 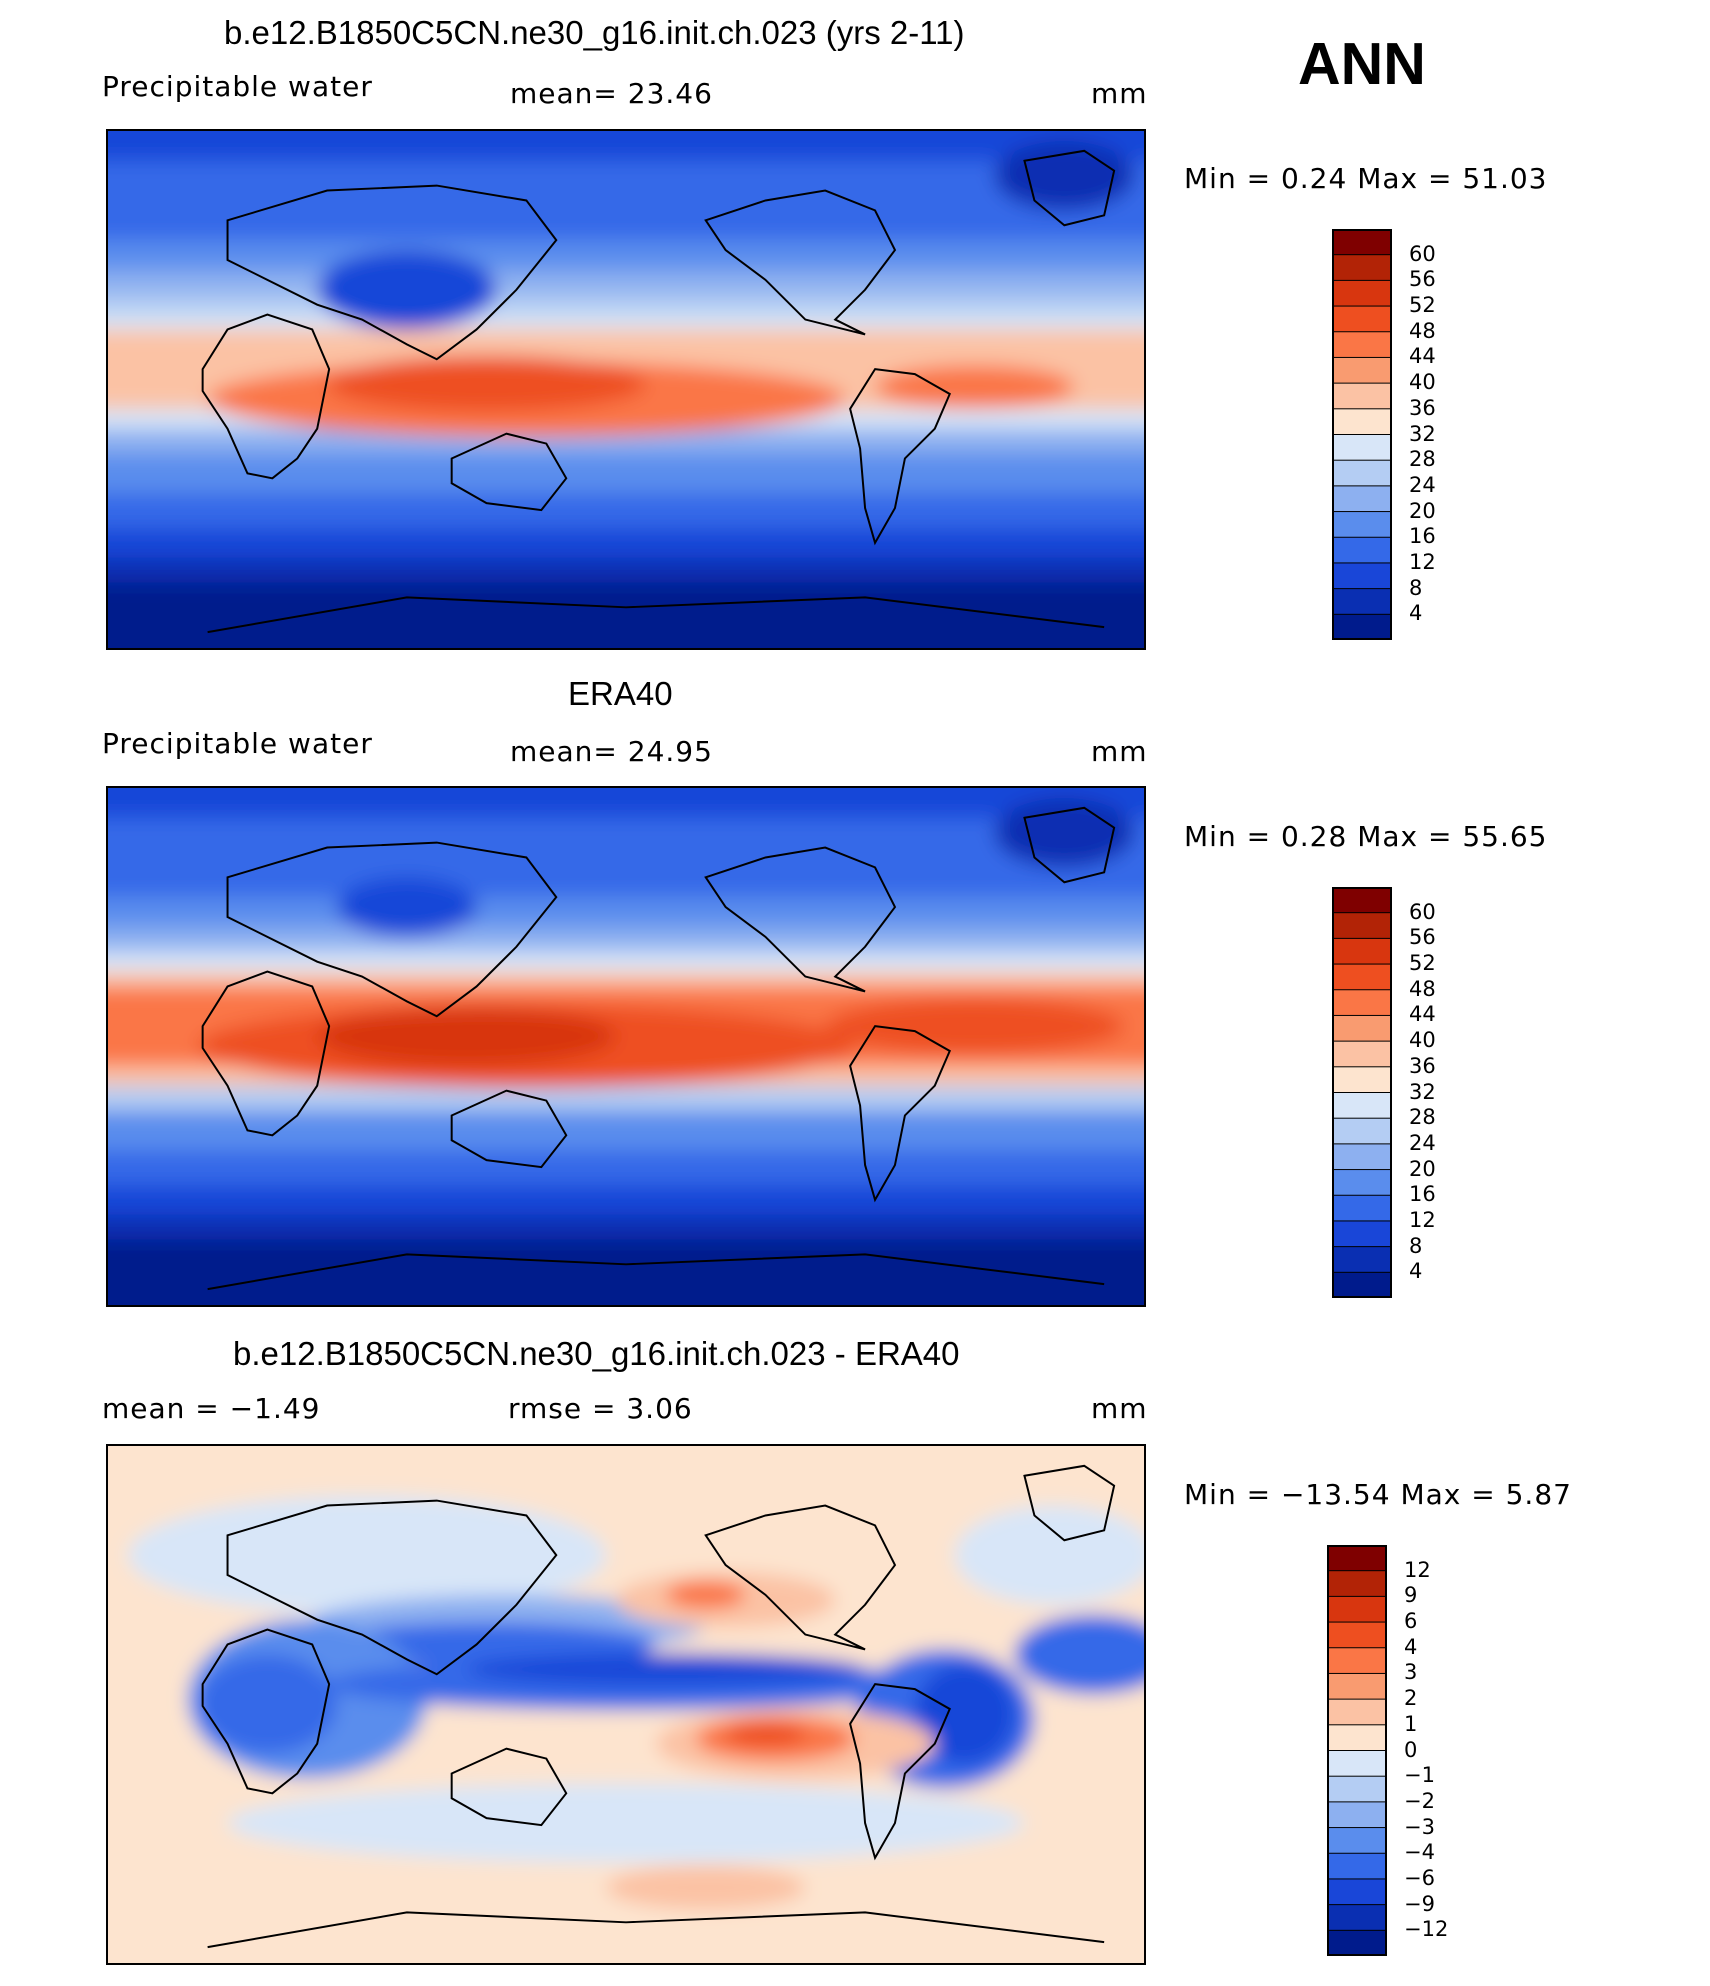 What do you see at coordinates (1411, 1749) in the screenshot?
I see `colorbar-tick-label: 0` at bounding box center [1411, 1749].